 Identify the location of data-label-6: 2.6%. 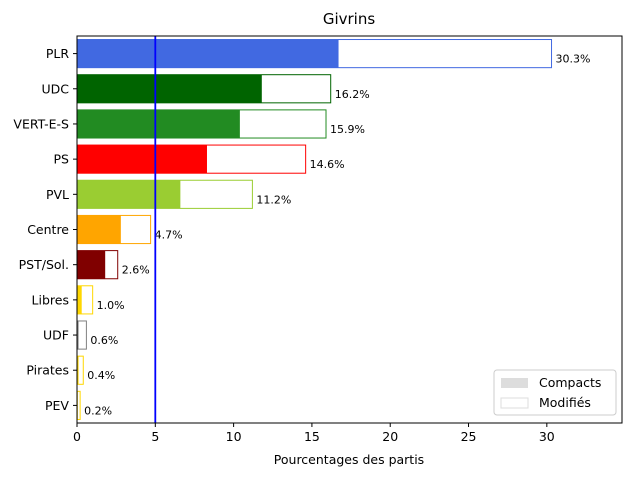
(136, 270).